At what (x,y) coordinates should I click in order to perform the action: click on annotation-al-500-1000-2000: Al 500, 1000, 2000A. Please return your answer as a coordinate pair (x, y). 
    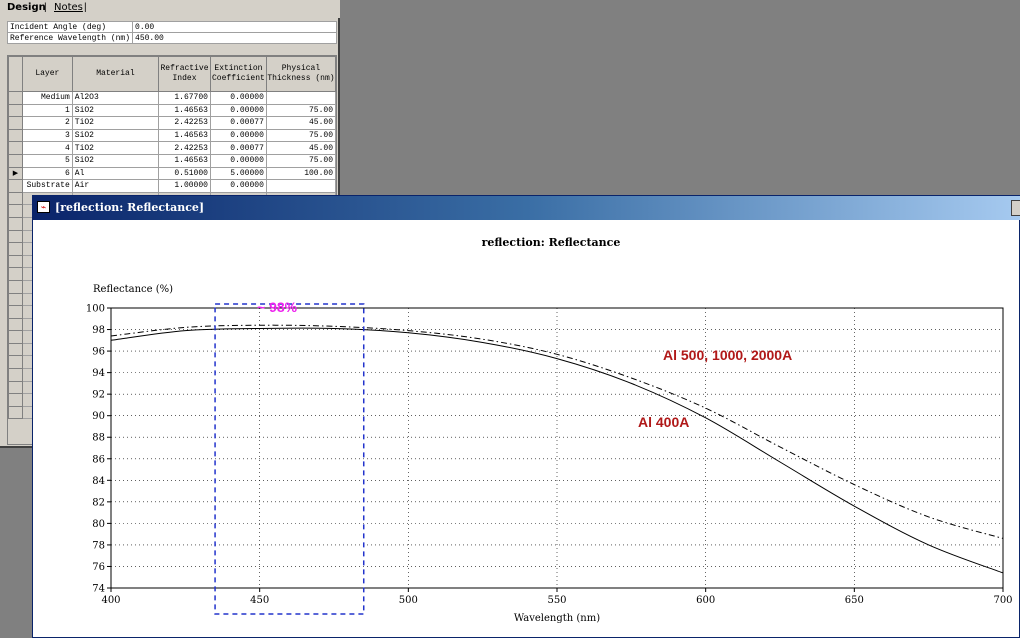
    Looking at the image, I should click on (727, 355).